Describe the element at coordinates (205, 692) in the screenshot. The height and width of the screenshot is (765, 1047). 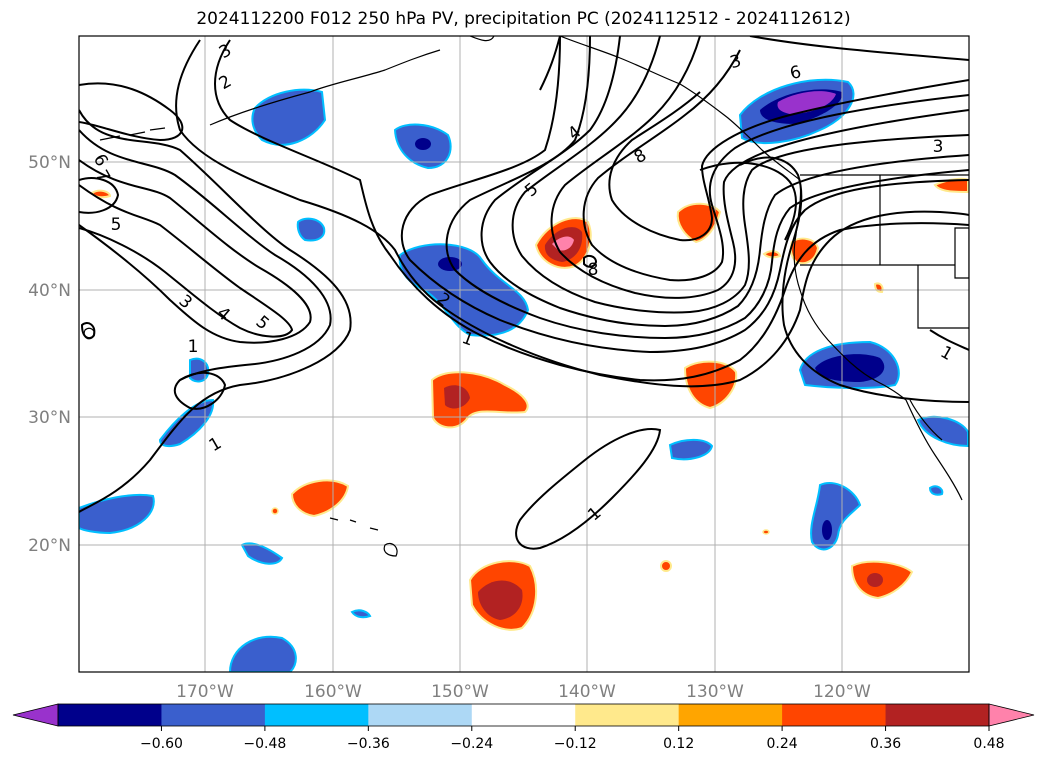
I see `lon-tick-label: 170°W` at that location.